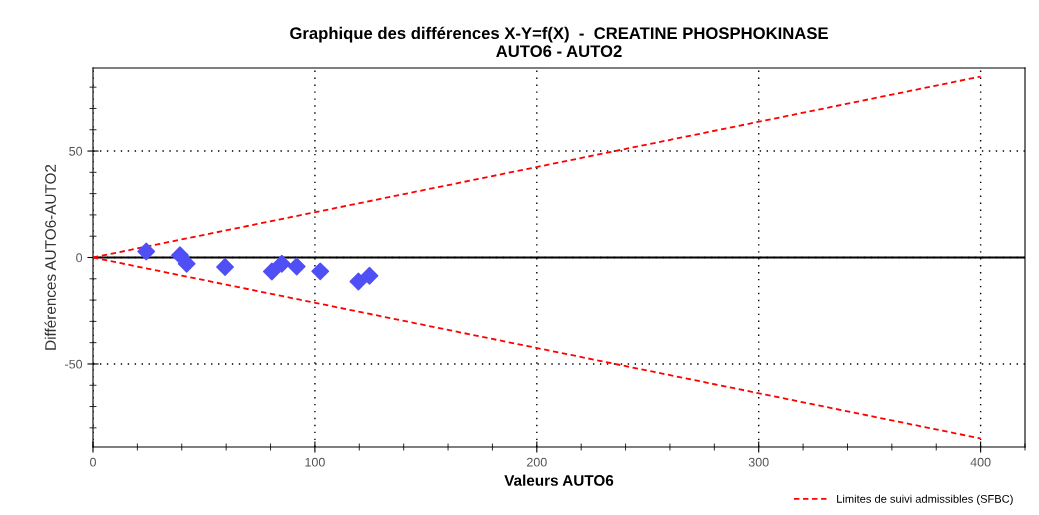  I want to click on x-tick-label: 100, so click(315, 462).